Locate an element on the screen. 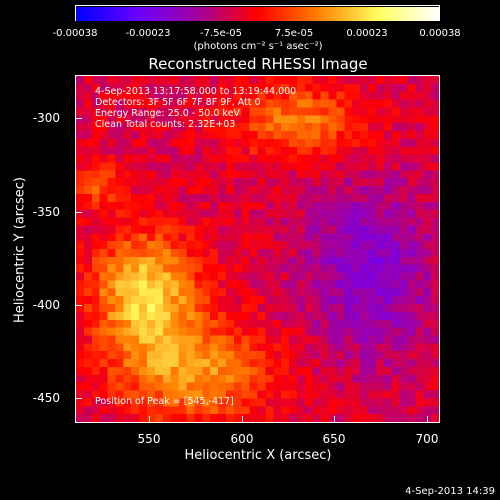 The width and height of the screenshot is (500, 500). time-range-label: 4-Sep-2013 13:17:58.000 to 13:19:44.000 is located at coordinates (196, 91).